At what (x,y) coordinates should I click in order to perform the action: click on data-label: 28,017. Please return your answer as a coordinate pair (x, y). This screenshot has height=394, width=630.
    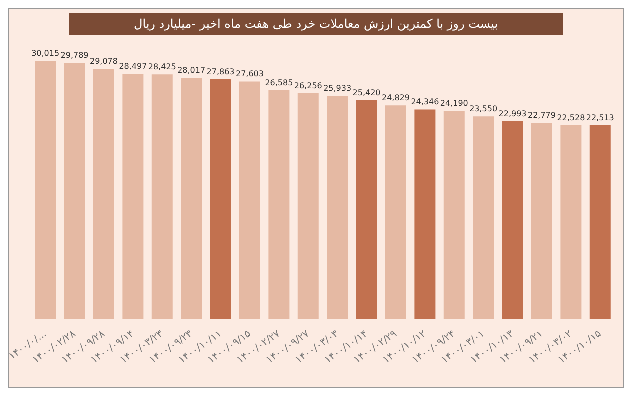
    Looking at the image, I should click on (192, 71).